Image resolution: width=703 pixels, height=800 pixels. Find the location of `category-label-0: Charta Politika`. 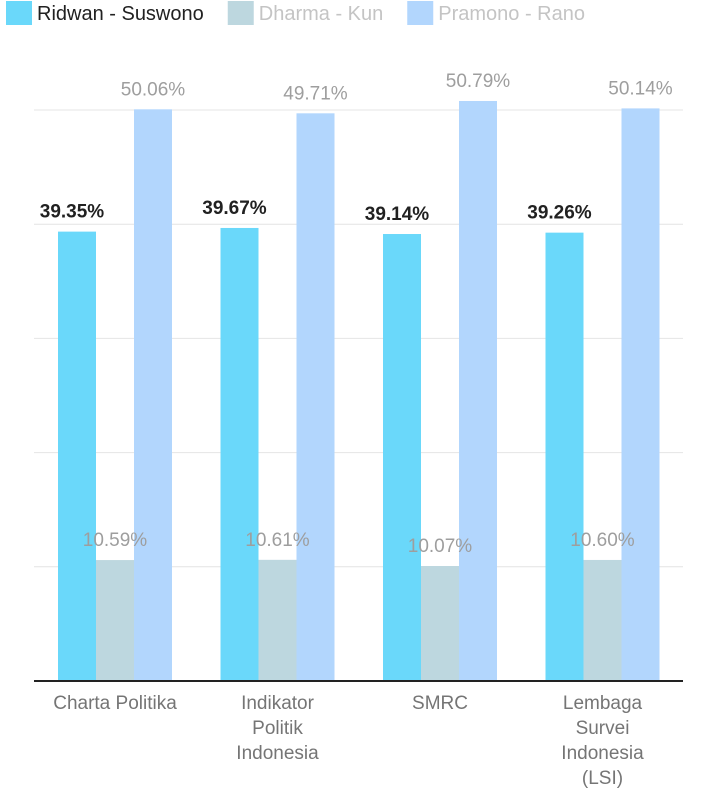

category-label-0: Charta Politika is located at coordinates (115, 703).